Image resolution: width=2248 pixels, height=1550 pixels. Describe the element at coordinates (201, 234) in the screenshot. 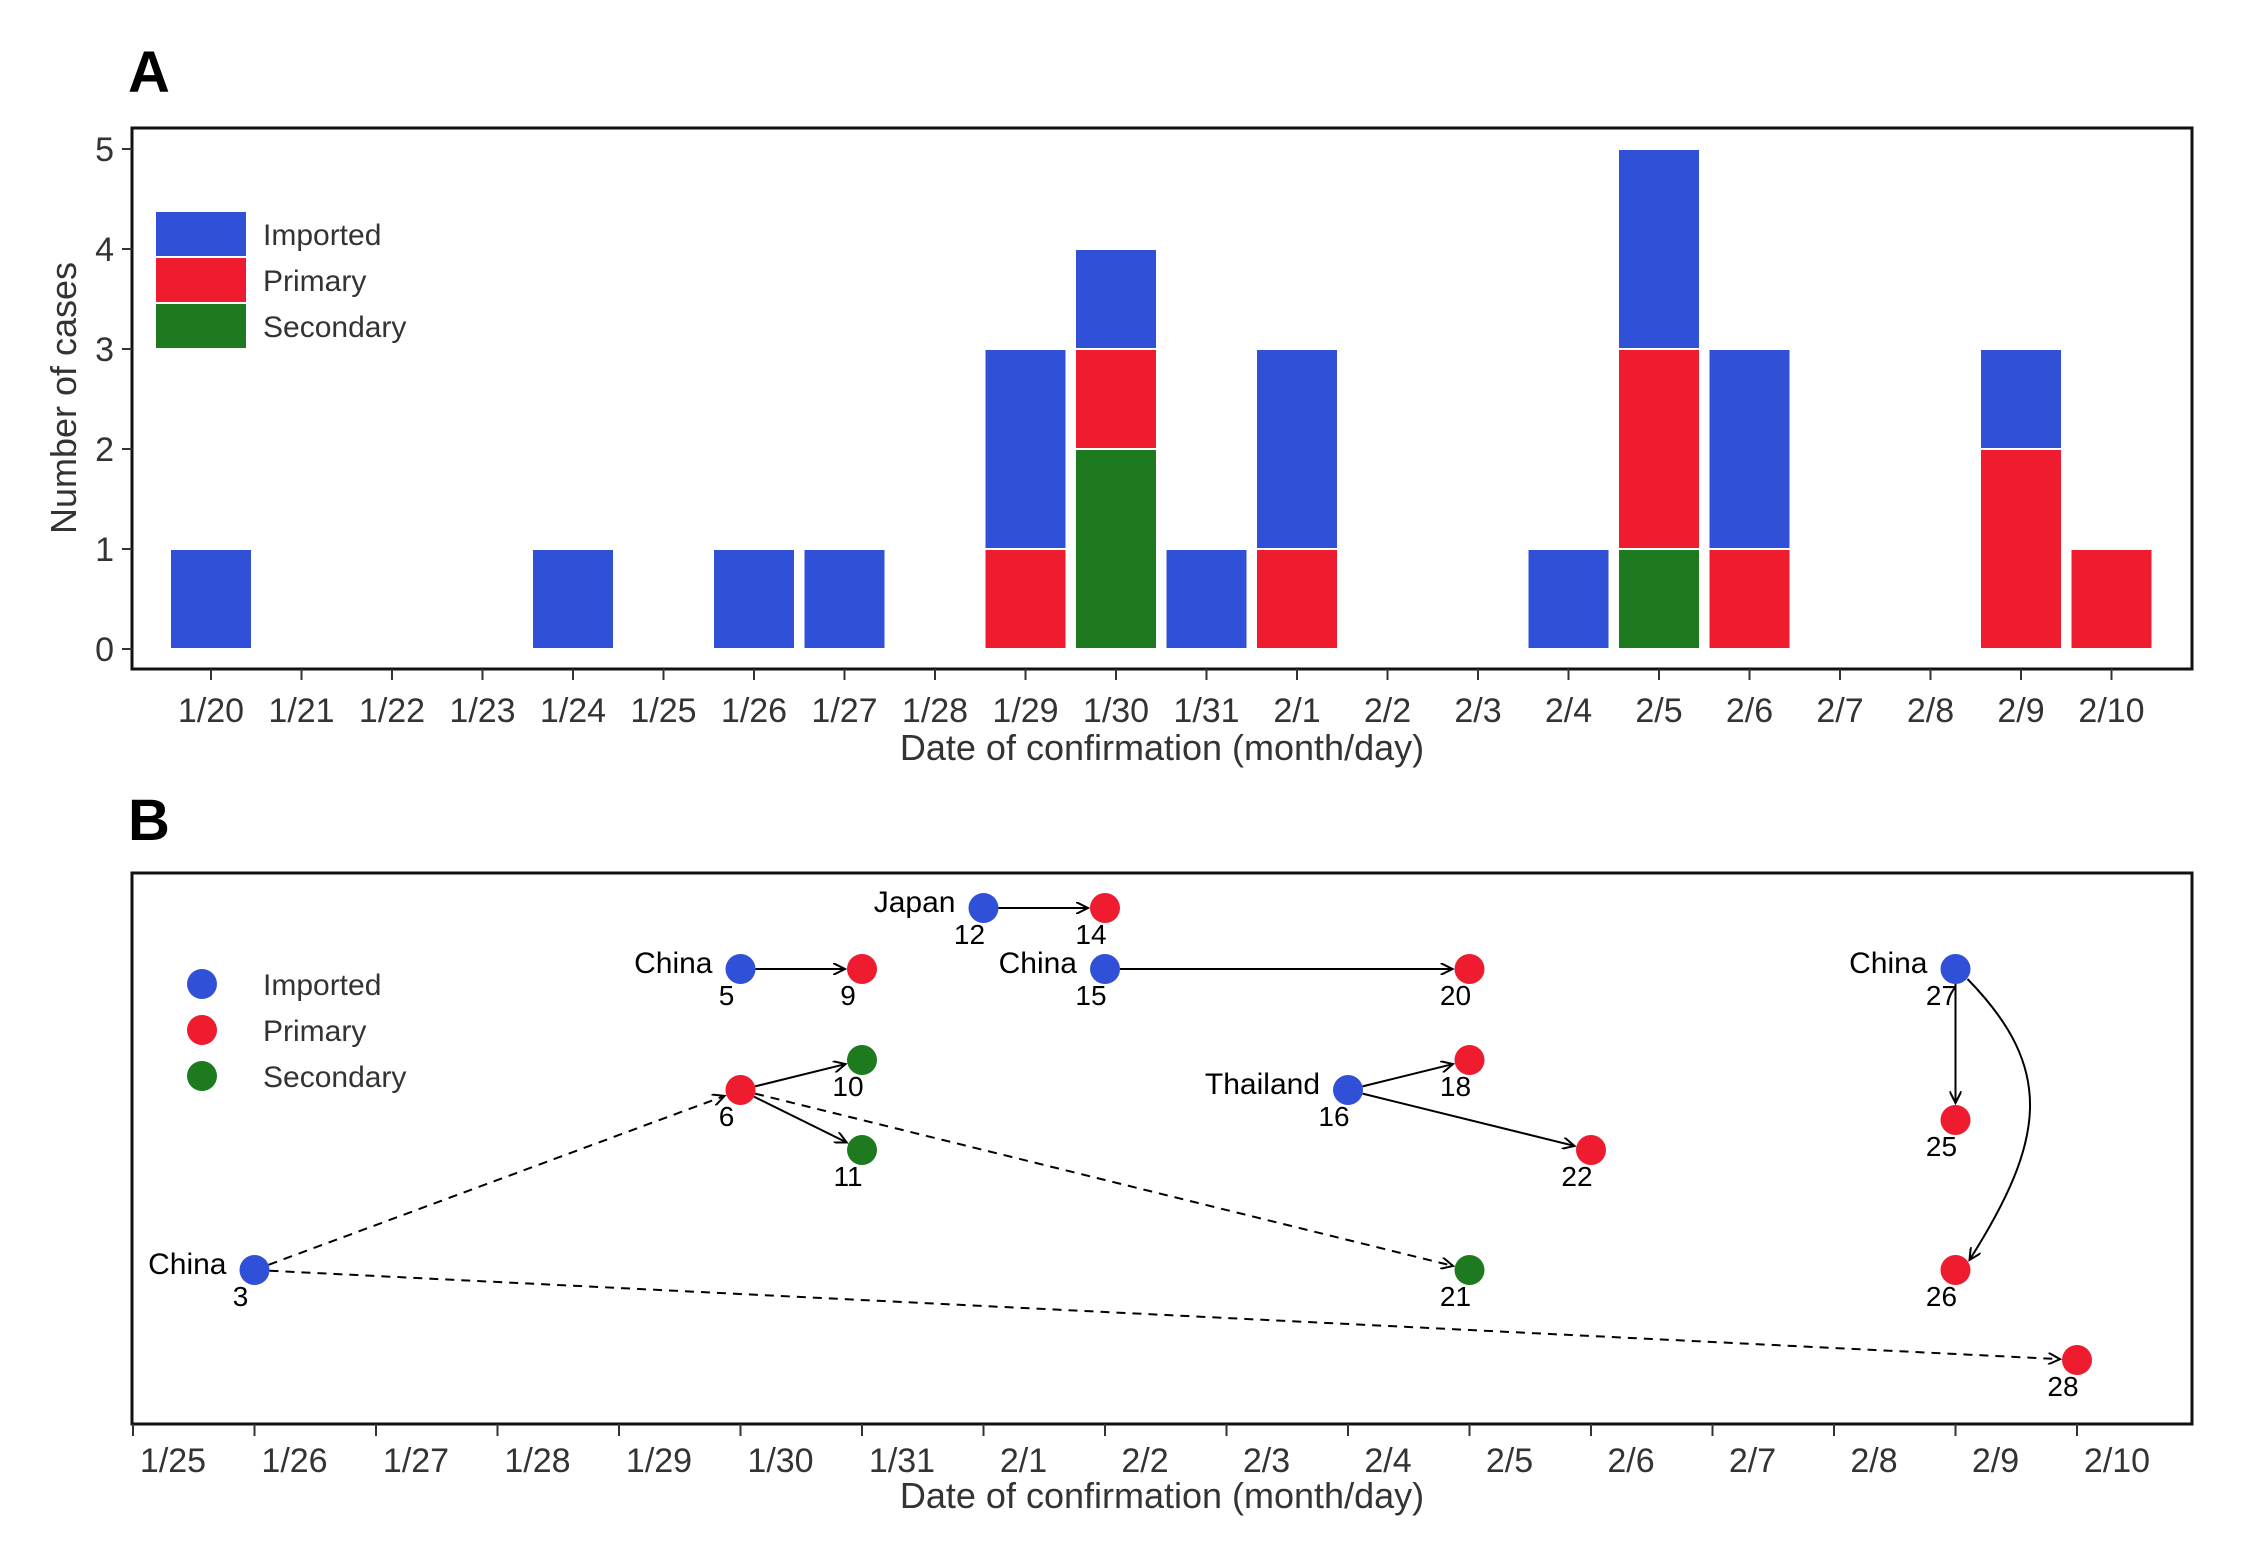

I see `legend-swatch-imported` at that location.